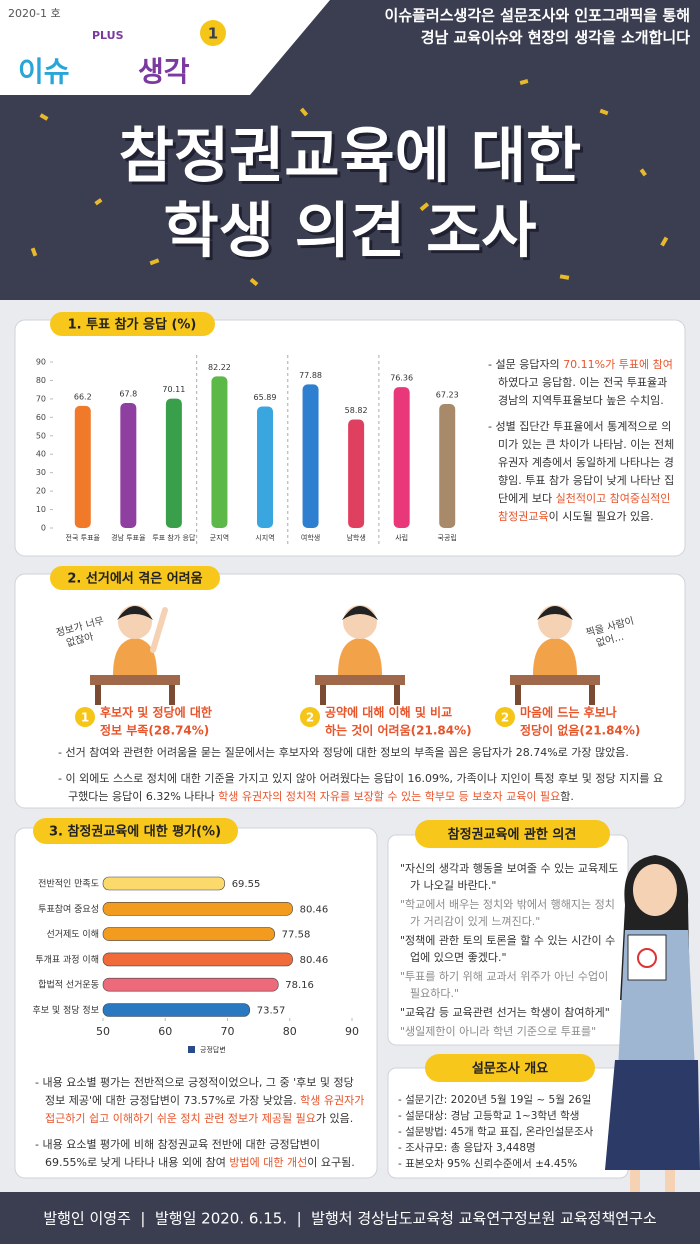 The height and width of the screenshot is (1244, 700). Describe the element at coordinates (68, 909) in the screenshot. I see `y-tick-label: 투표참여 중요성` at that location.